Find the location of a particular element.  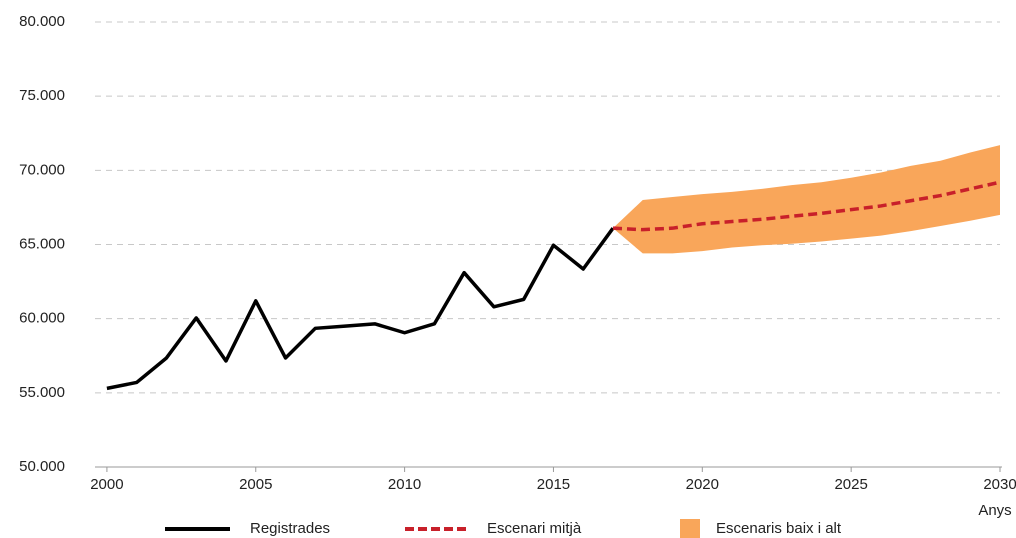

scenario-band is located at coordinates (806, 199).